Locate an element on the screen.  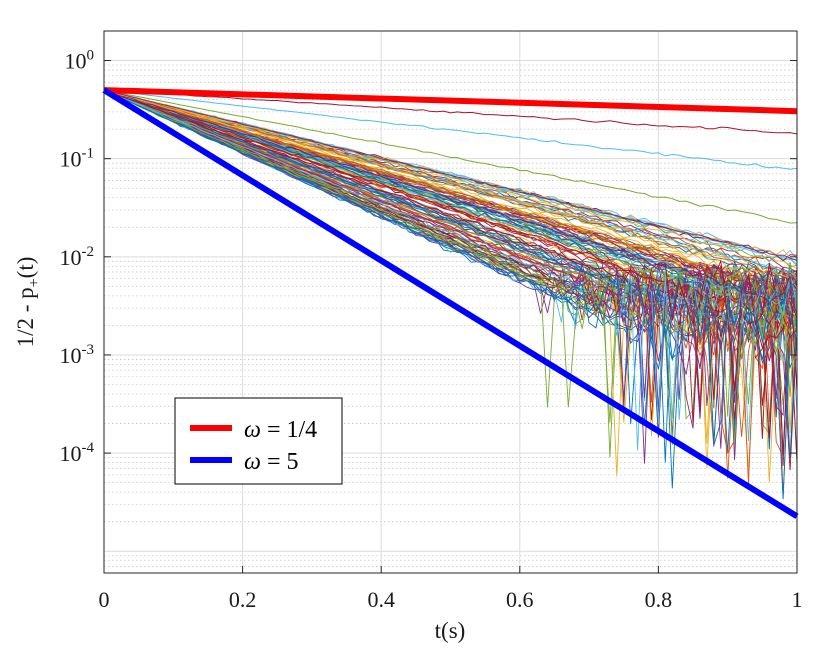
legend-label: = 5 is located at coordinates (280, 462).